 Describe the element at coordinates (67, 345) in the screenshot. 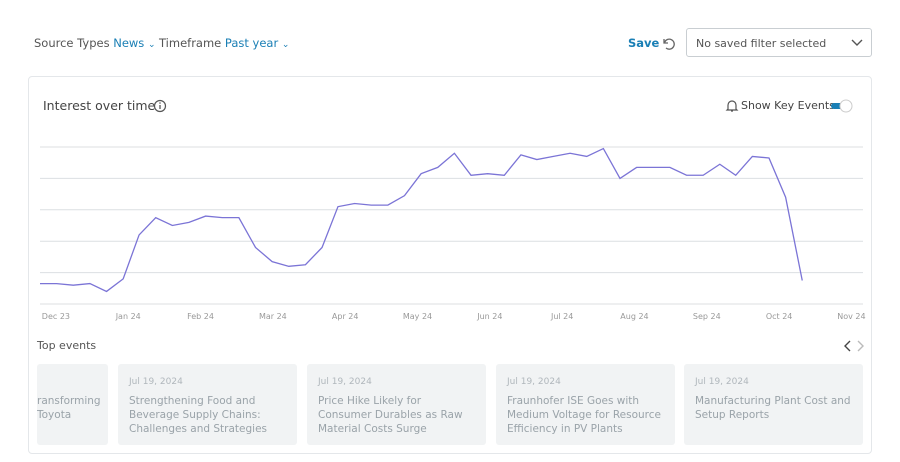

I see `events-title: Top events` at that location.